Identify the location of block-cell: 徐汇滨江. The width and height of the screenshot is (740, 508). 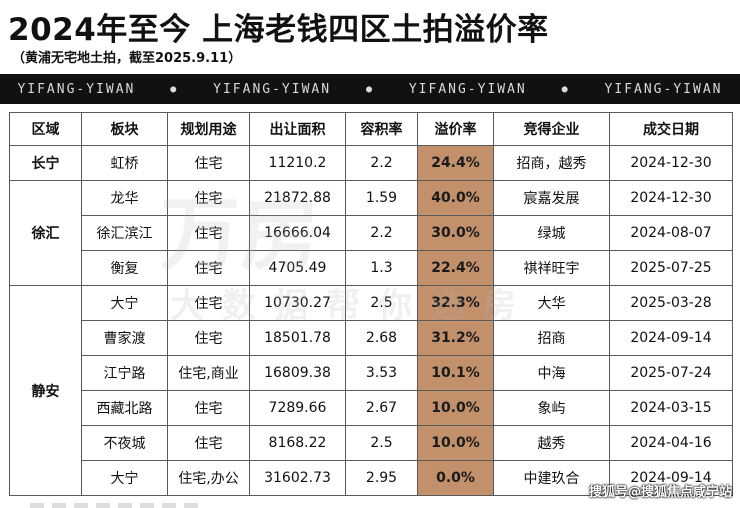
(124, 233).